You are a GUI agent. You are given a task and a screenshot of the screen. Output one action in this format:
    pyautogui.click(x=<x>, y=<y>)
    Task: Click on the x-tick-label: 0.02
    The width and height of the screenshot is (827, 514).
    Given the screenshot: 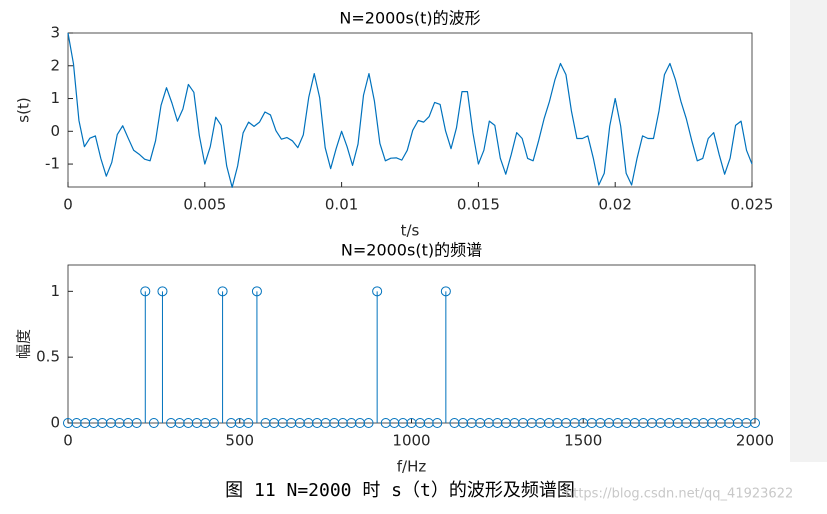 What is the action you would take?
    pyautogui.click(x=614, y=205)
    